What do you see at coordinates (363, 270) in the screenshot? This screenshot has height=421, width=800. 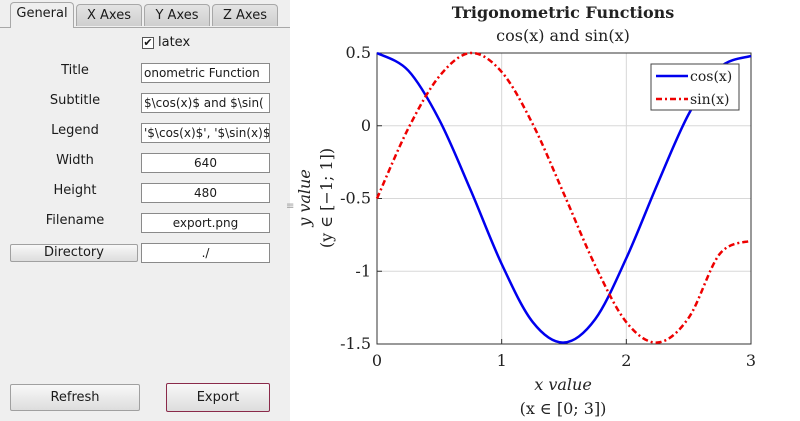 I see `y-tick-label: -1` at bounding box center [363, 270].